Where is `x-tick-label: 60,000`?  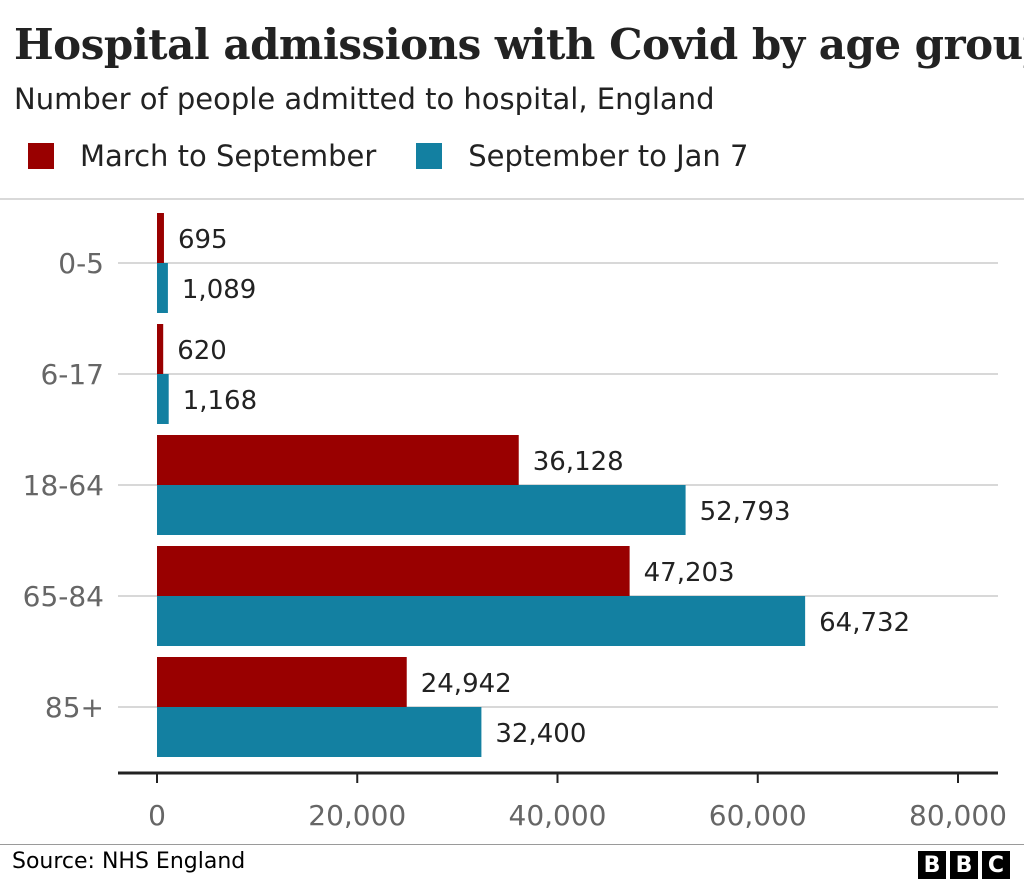
x-tick-label: 60,000 is located at coordinates (758, 815).